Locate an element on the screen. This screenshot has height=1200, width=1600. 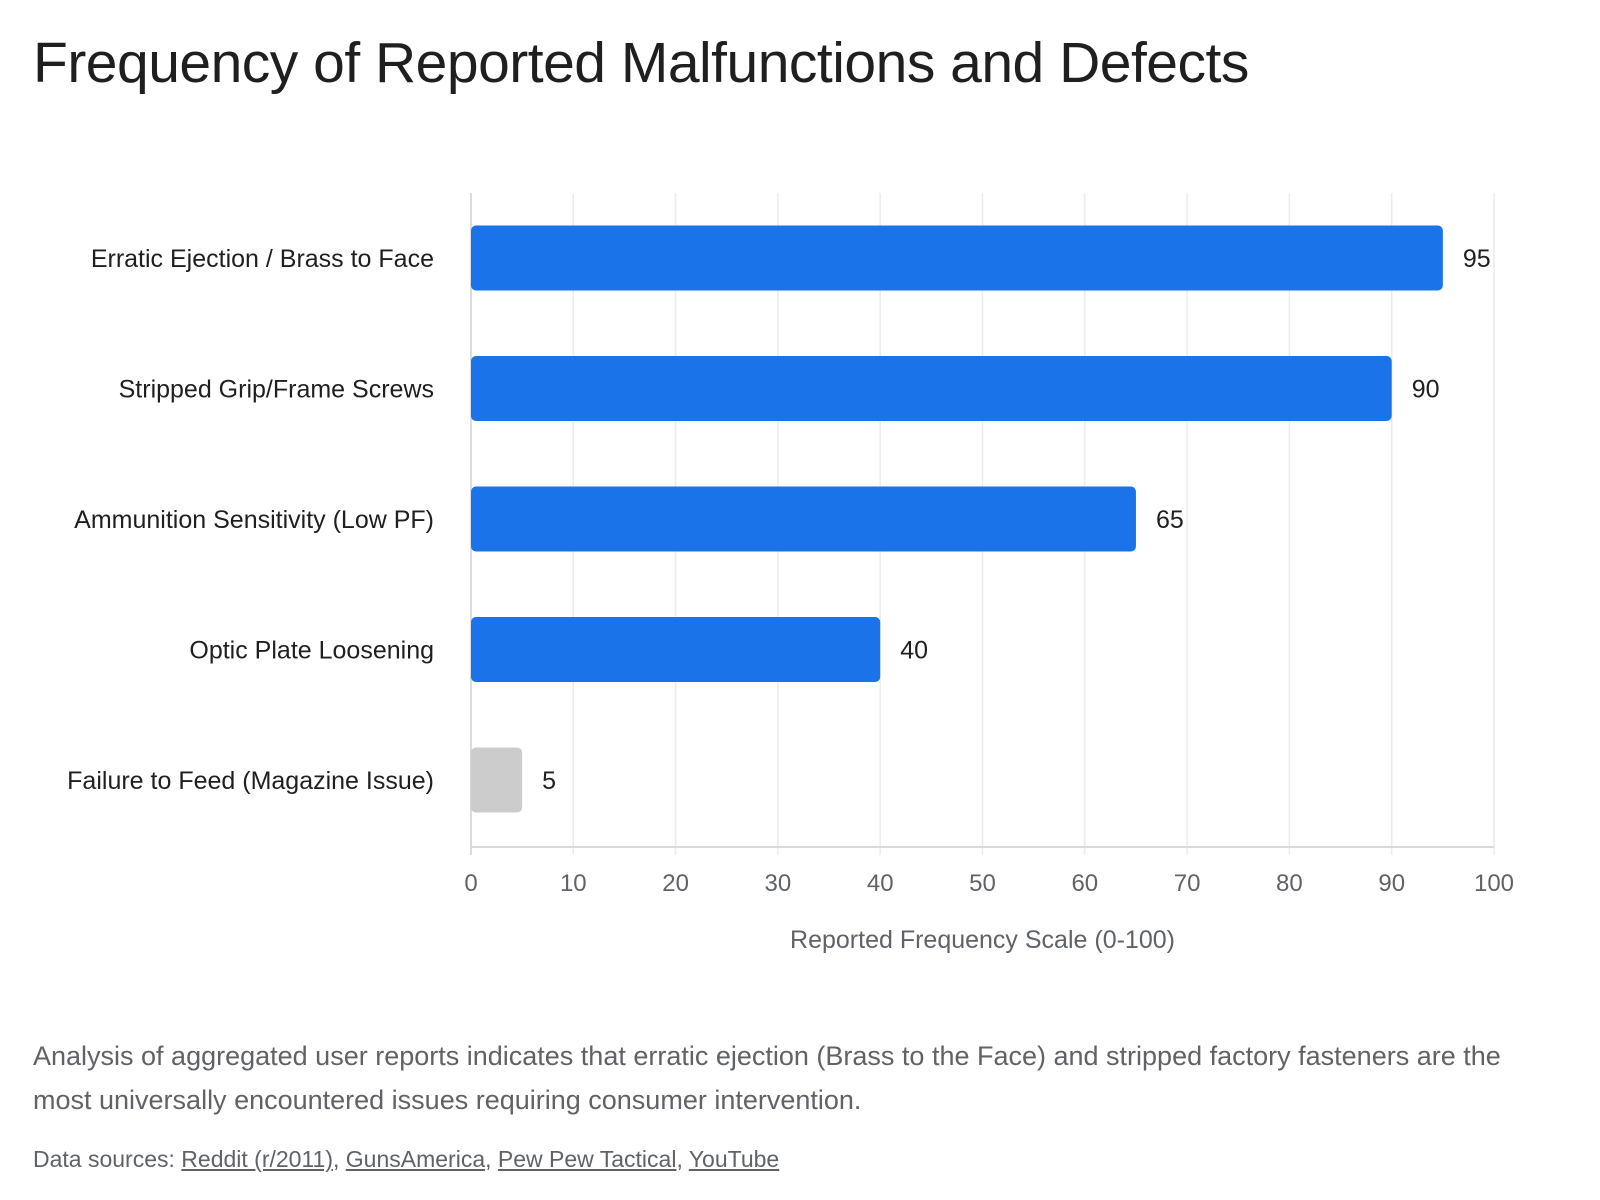
x-tick-label: 50 is located at coordinates (982, 883).